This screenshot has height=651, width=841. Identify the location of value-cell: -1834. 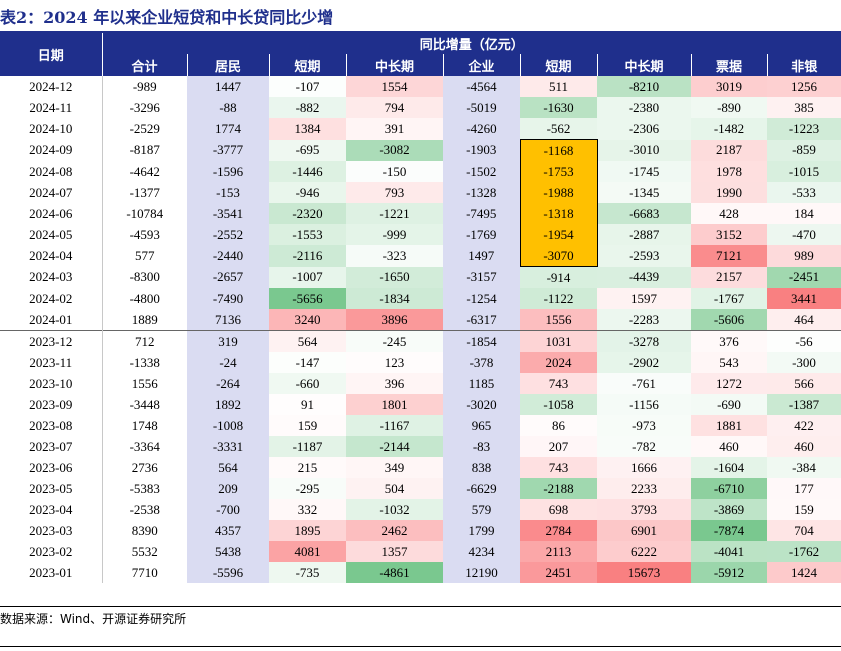
(394, 298).